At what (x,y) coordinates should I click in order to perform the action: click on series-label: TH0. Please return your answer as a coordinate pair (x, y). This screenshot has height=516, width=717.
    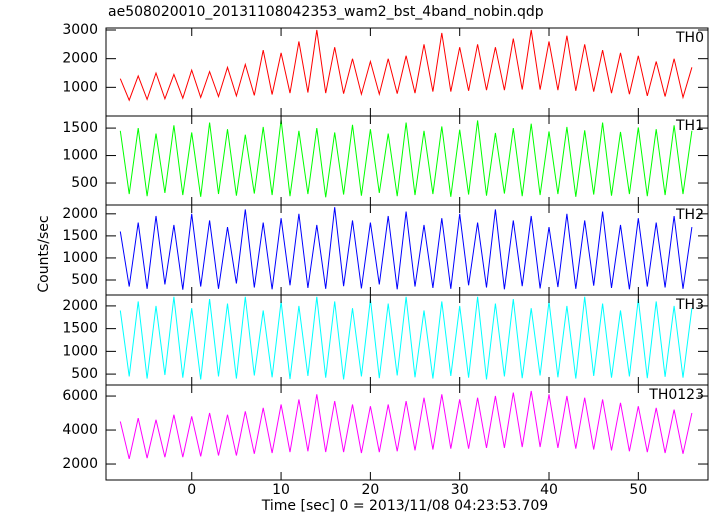
    Looking at the image, I should click on (689, 38).